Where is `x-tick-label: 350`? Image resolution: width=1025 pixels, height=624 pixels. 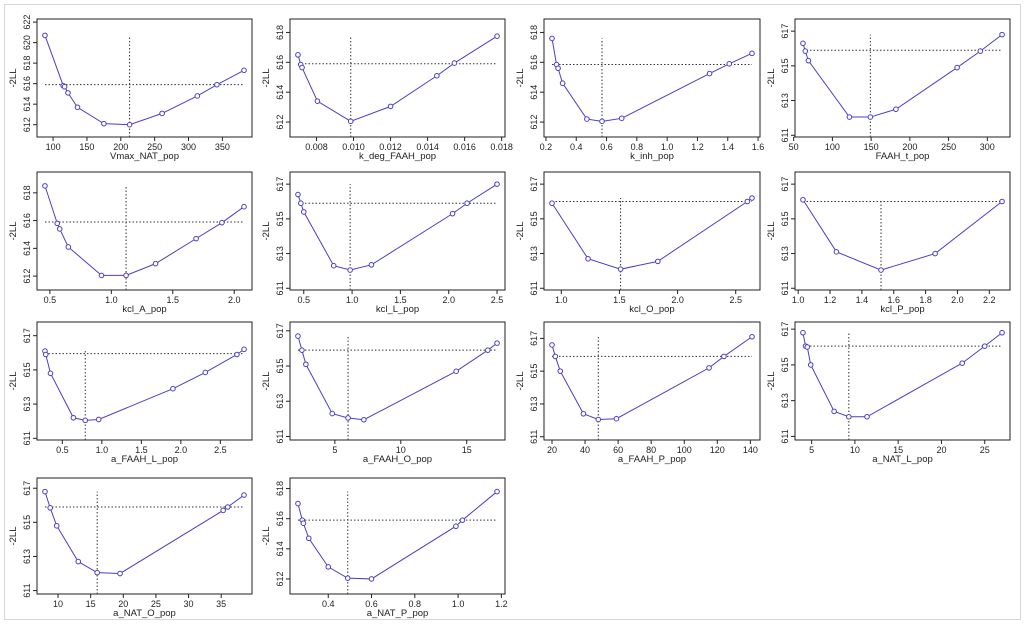 x-tick-label: 350 is located at coordinates (222, 147).